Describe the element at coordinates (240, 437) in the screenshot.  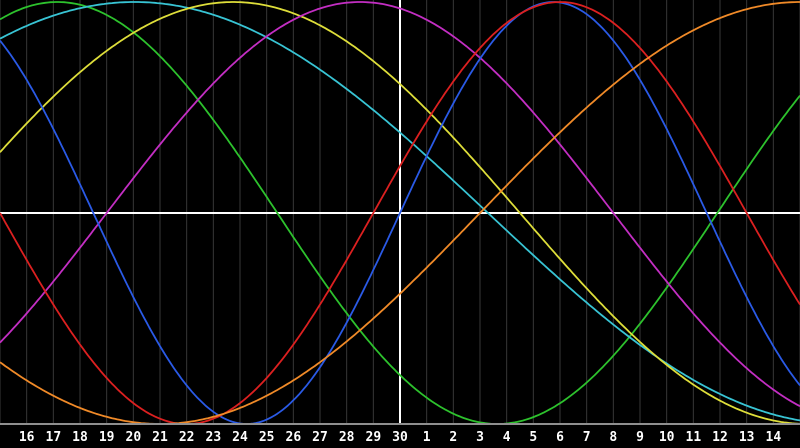
I see `x-axis-label-24: 24` at that location.